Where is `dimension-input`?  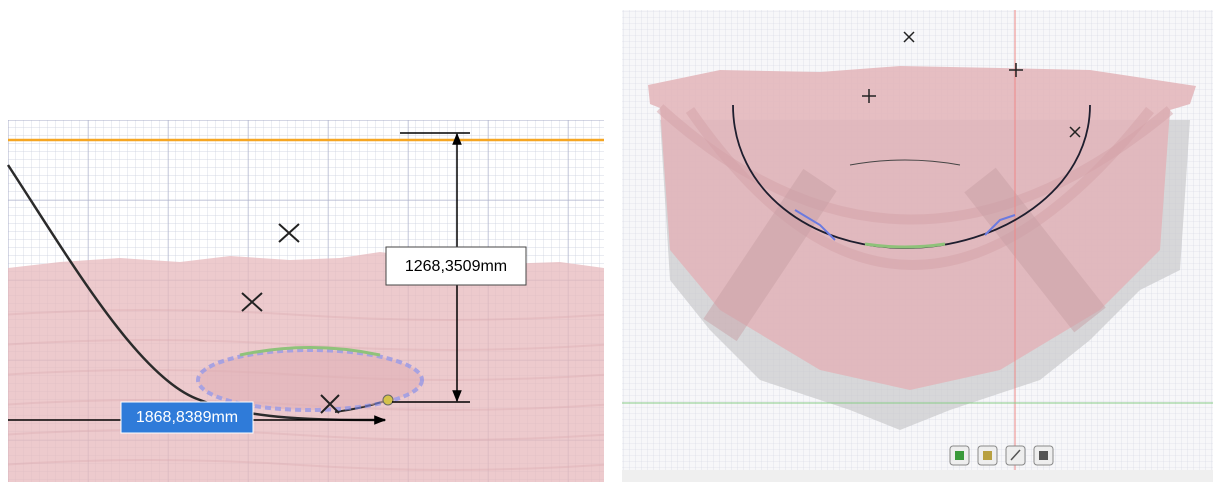 dimension-input is located at coordinates (187, 417).